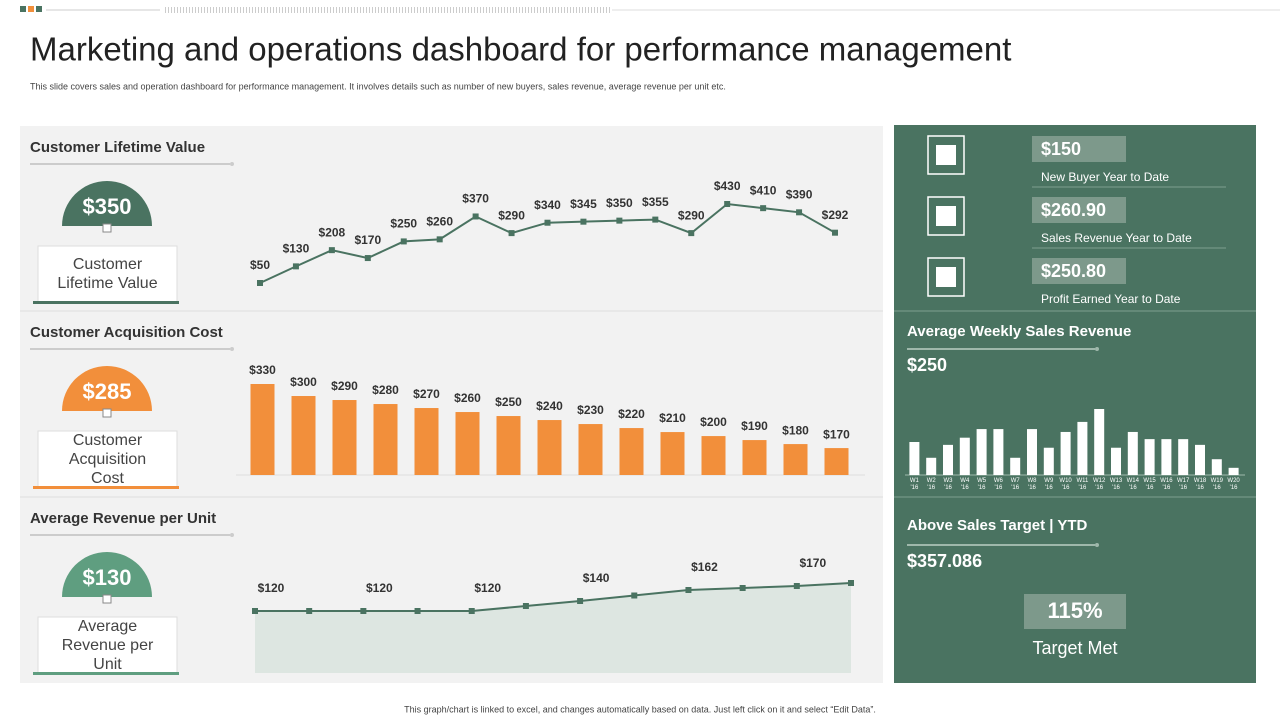  Describe the element at coordinates (1073, 210) in the screenshot. I see `summary-value: $260.90` at that location.